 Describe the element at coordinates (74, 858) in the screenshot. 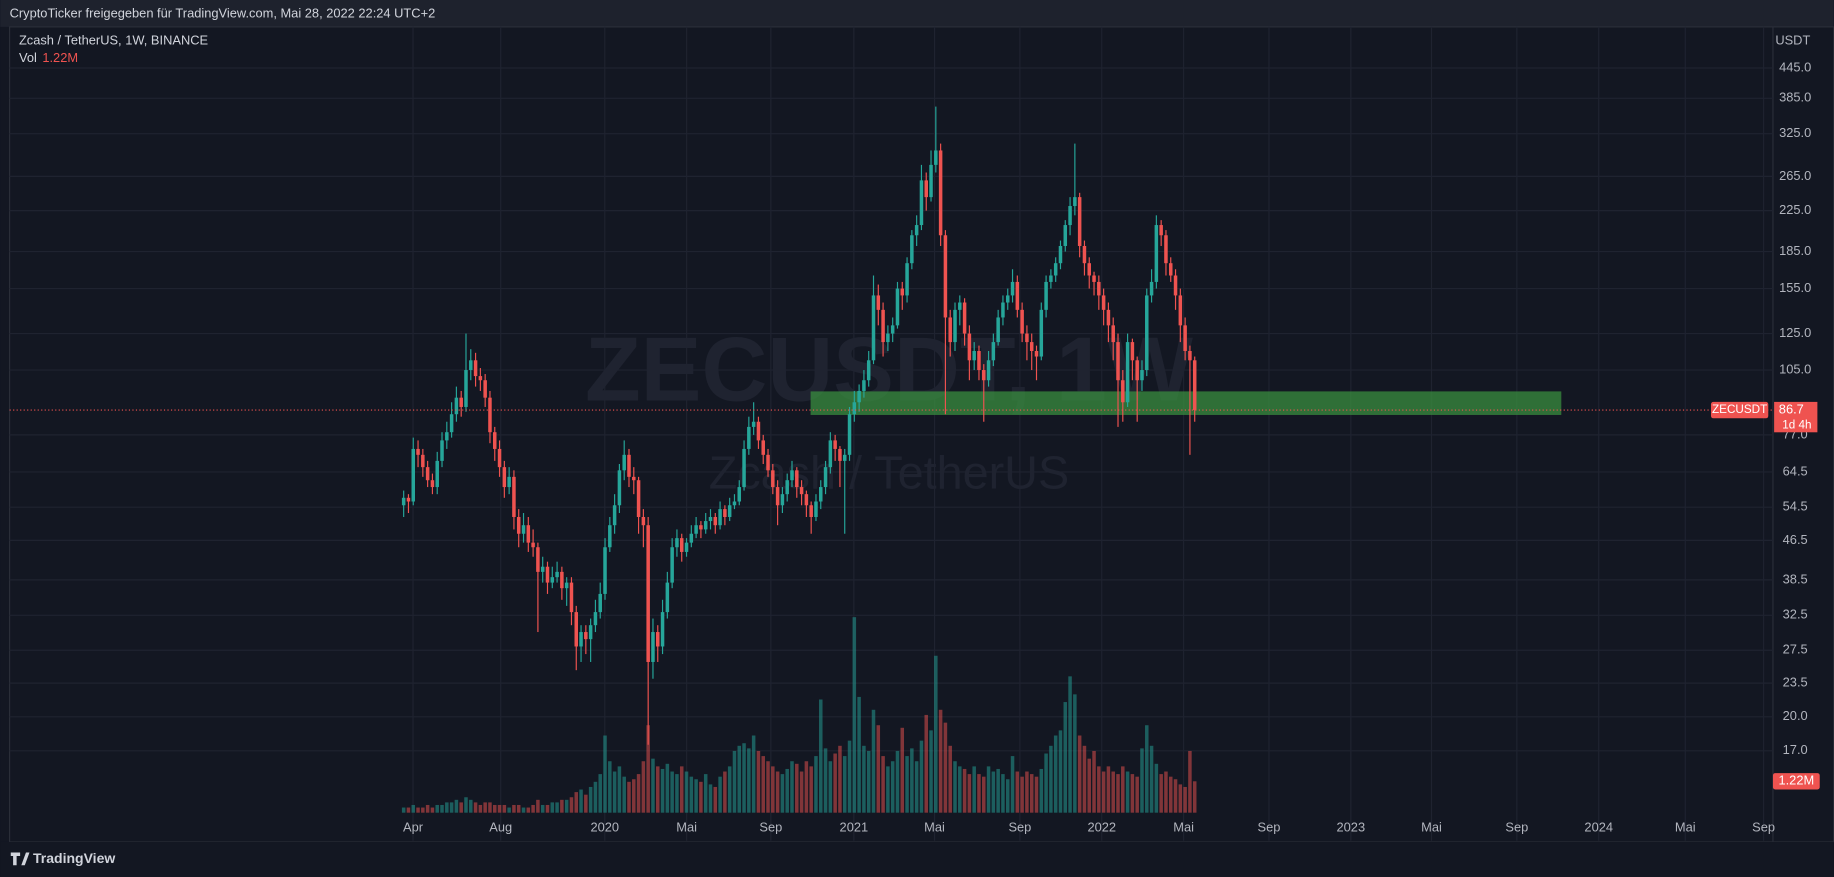

I see `footer-brand: TradingView` at that location.